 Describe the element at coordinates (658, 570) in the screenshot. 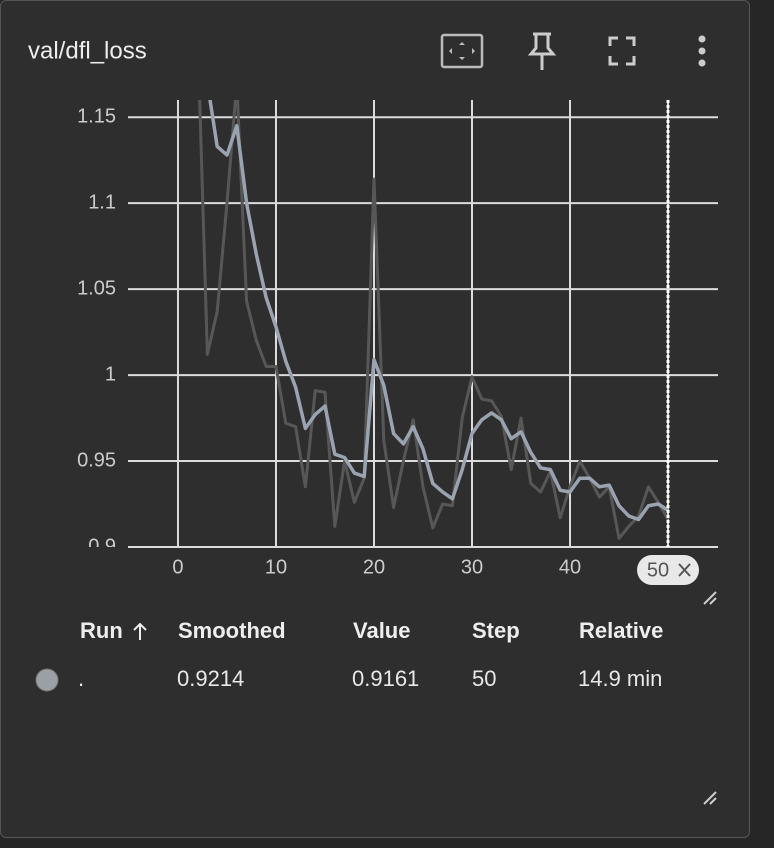

I see `cursor-label: 50` at that location.